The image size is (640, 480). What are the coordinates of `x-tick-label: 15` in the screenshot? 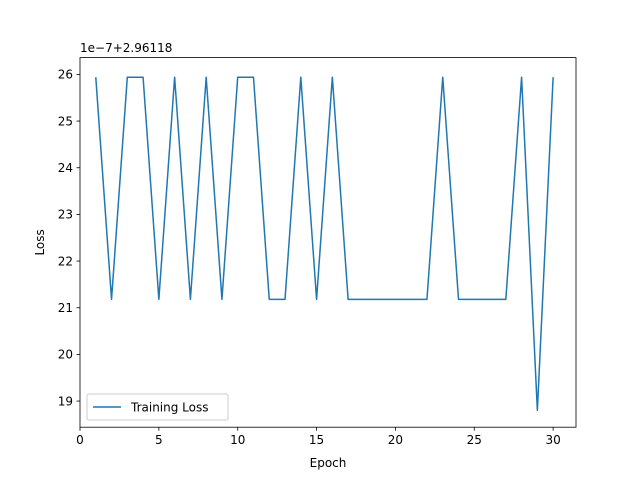 It's located at (316, 440).